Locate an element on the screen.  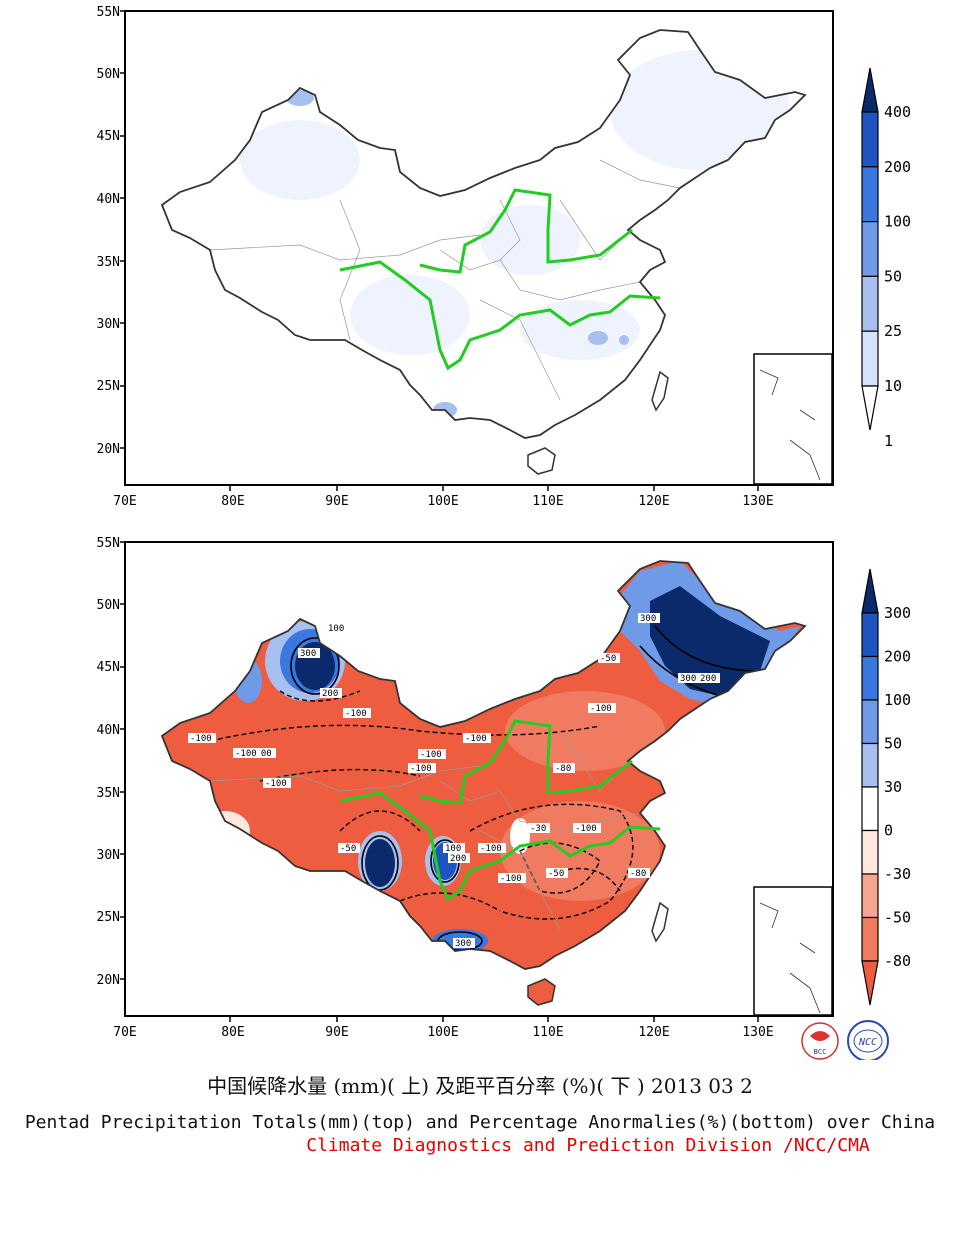
top-colorbar-top-tip is located at coordinates (870, 90).